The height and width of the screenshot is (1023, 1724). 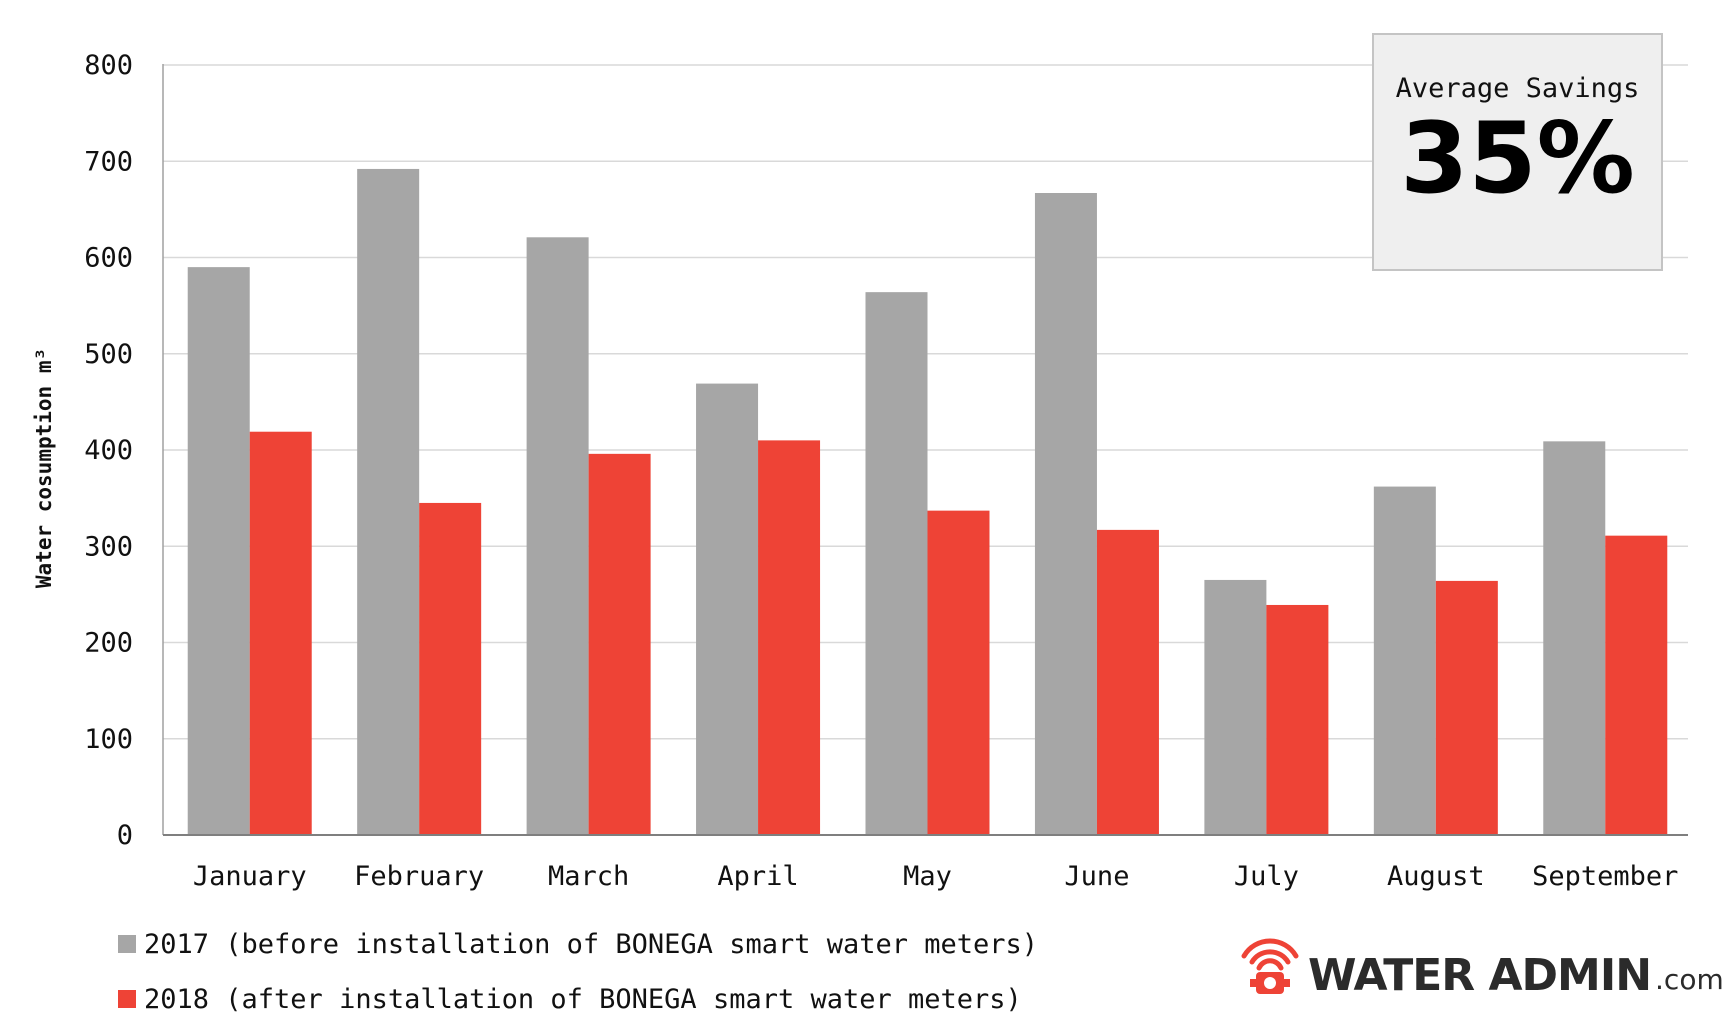 What do you see at coordinates (958, 672) in the screenshot?
I see `bar-2018-may` at bounding box center [958, 672].